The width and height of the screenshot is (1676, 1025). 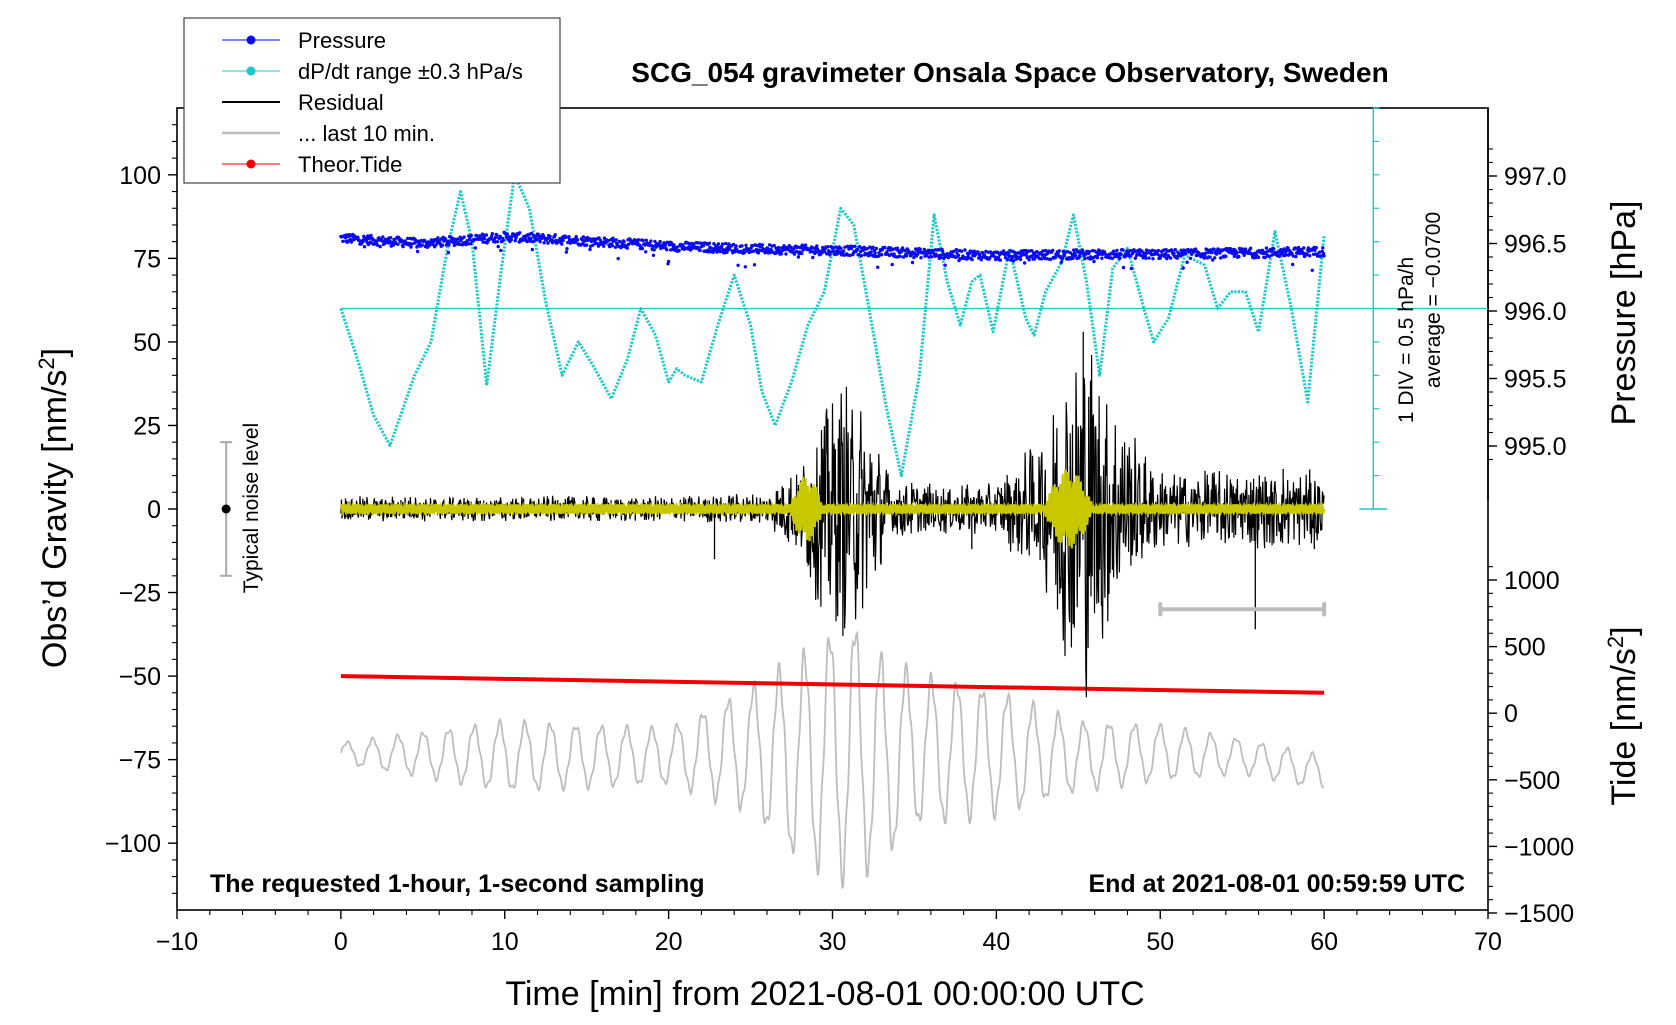 I want to click on legend-entry-pressure: Pressure, so click(x=304, y=40).